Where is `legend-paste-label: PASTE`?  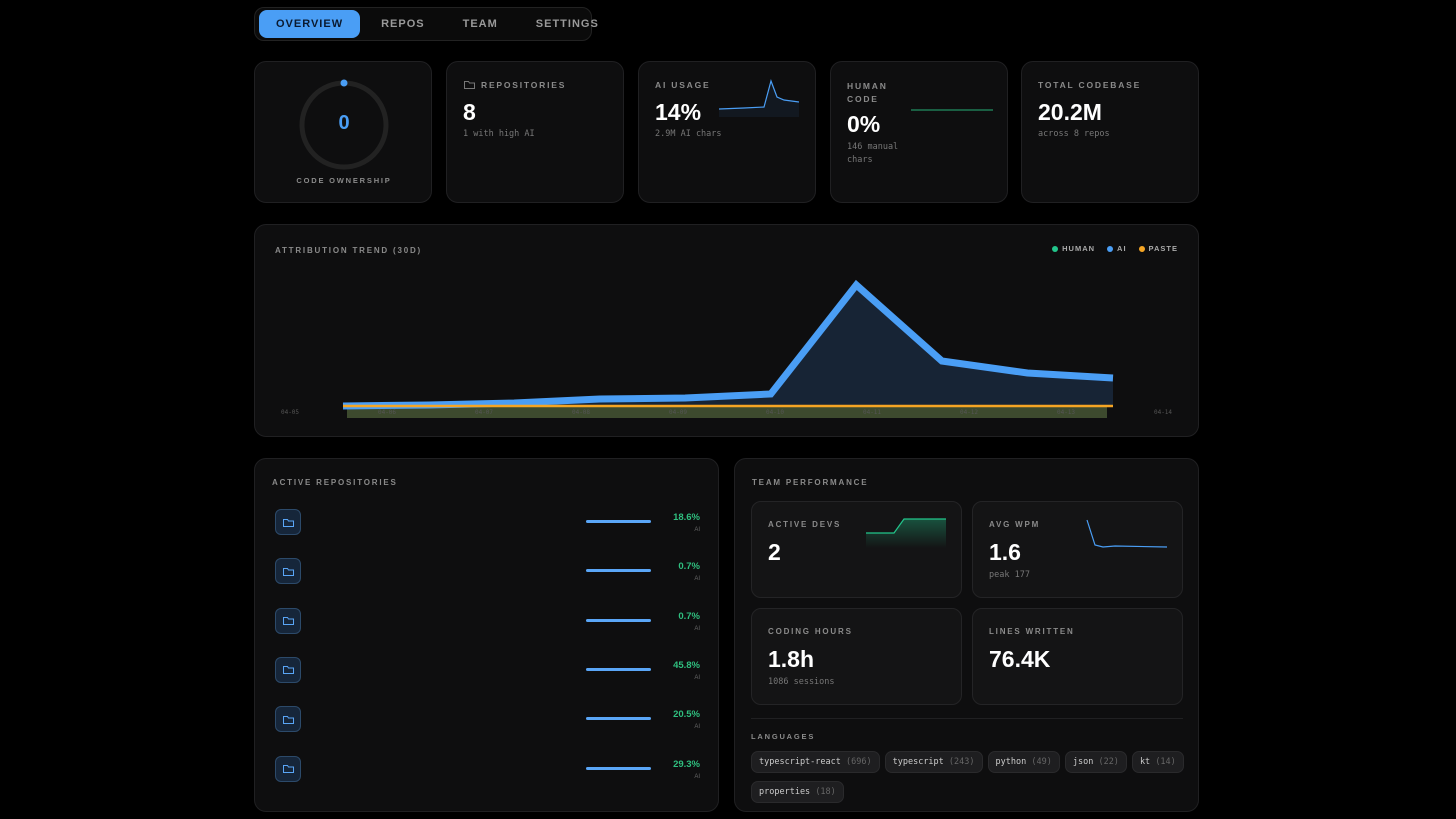 legend-paste-label: PASTE is located at coordinates (1163, 248).